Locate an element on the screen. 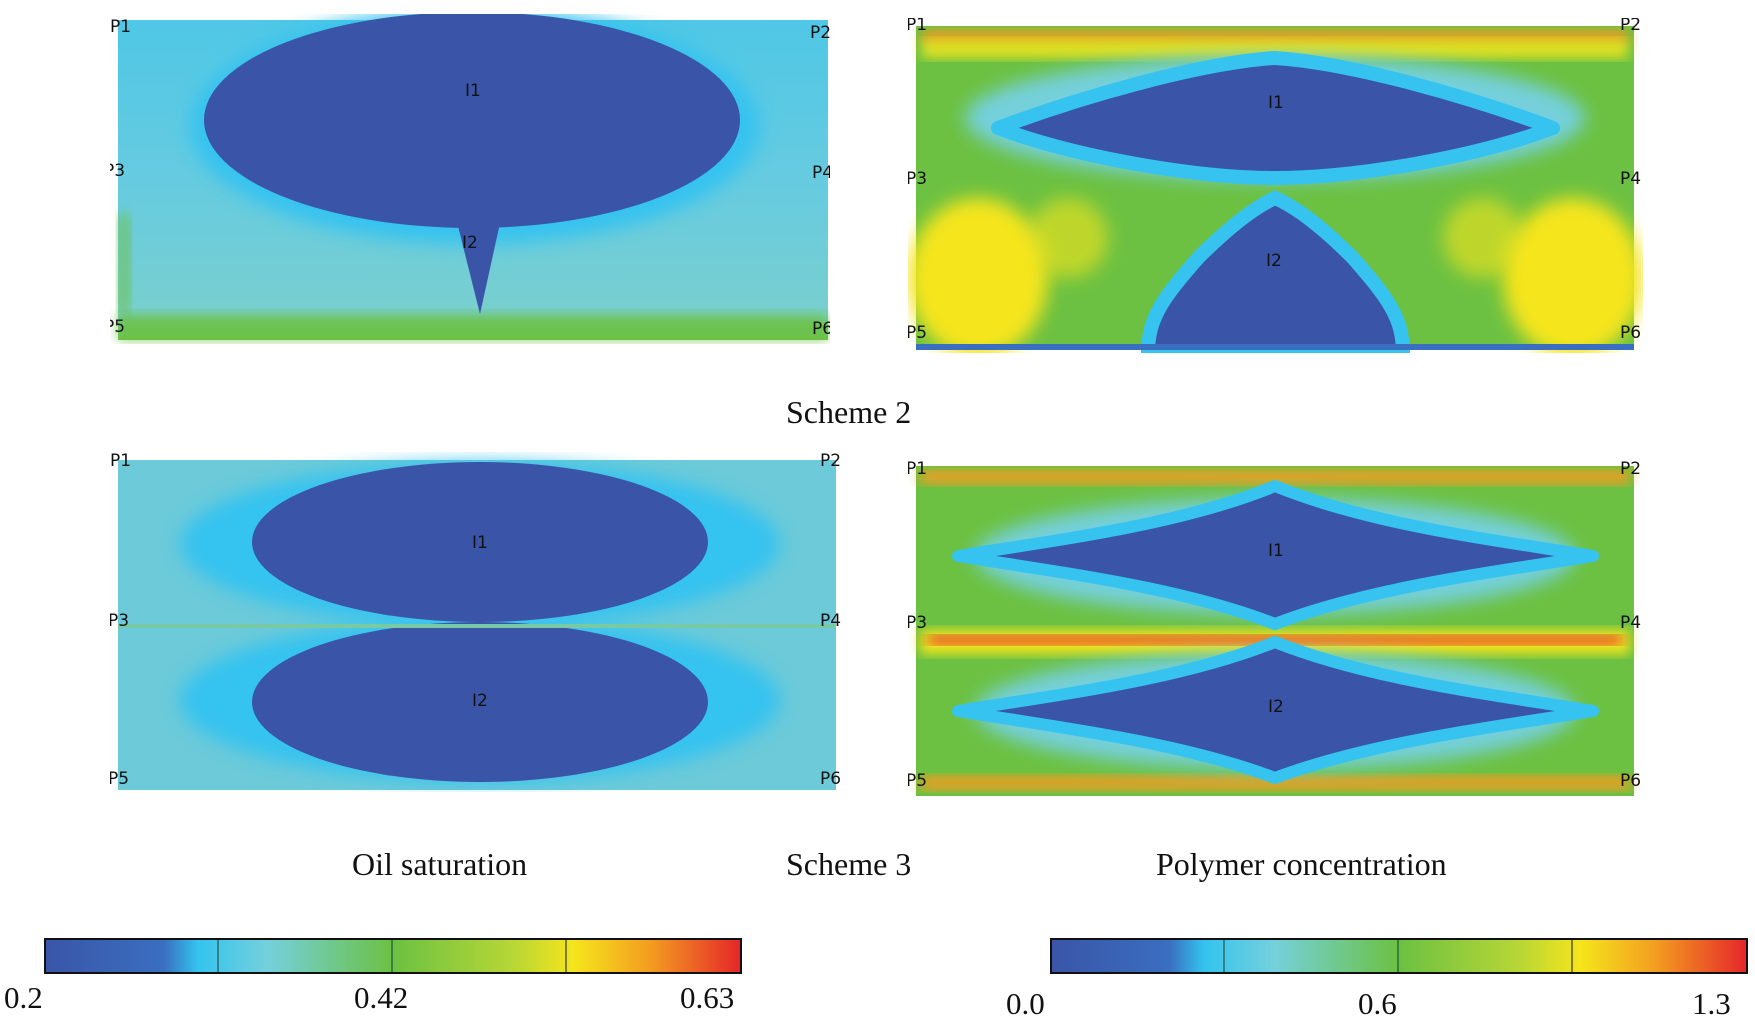  scheme3-oil-saturation-map: P1 P2 P3 P4 P5 P6 I1 I2 is located at coordinates (477, 622).